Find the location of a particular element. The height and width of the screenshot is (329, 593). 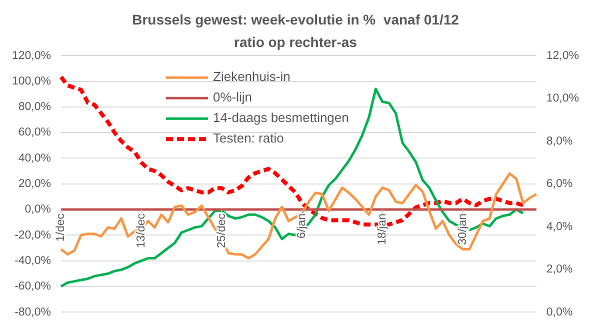

y-tick-label: 100,0% is located at coordinates (32, 81).